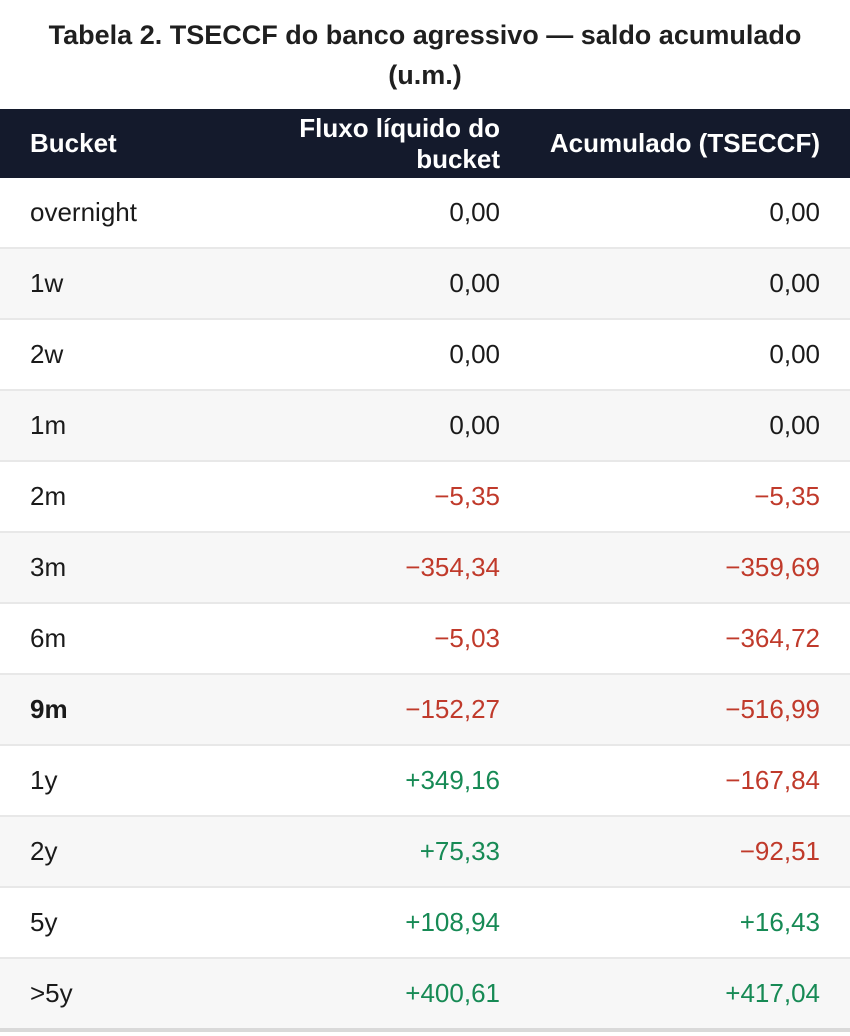 Image resolution: width=850 pixels, height=1036 pixels. Describe the element at coordinates (125, 709) in the screenshot. I see `bucket-cell: 9m` at that location.